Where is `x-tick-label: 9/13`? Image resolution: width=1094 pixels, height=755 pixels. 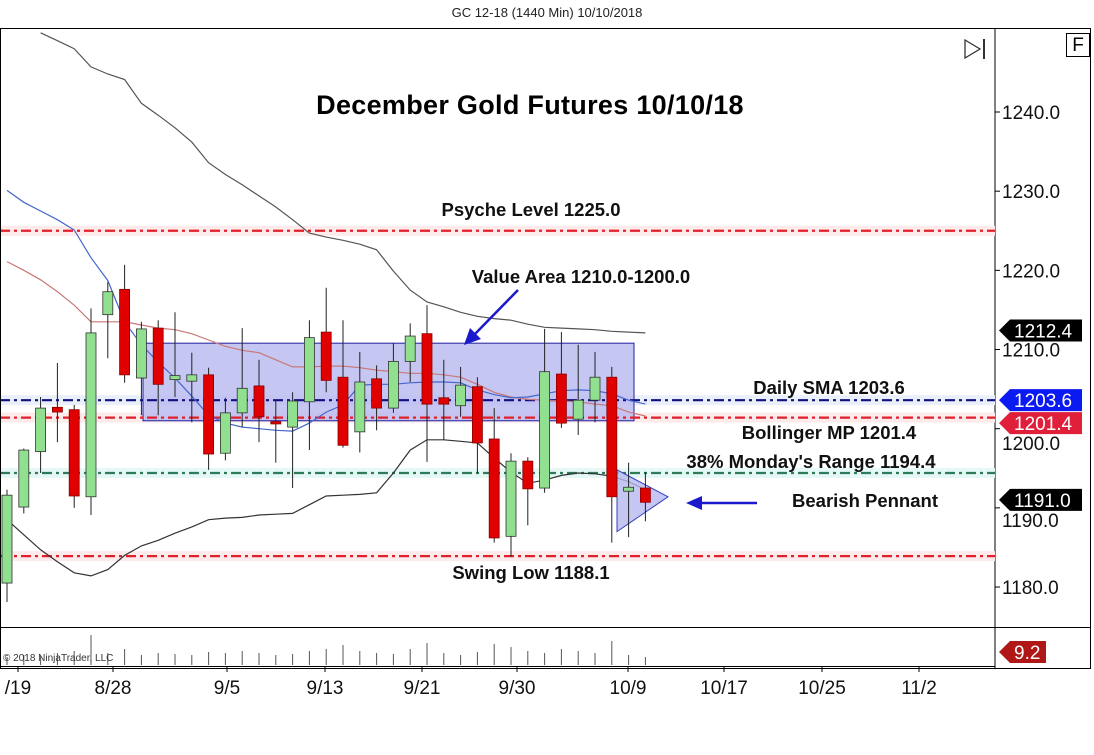
x-tick-label: 9/13 is located at coordinates (325, 688).